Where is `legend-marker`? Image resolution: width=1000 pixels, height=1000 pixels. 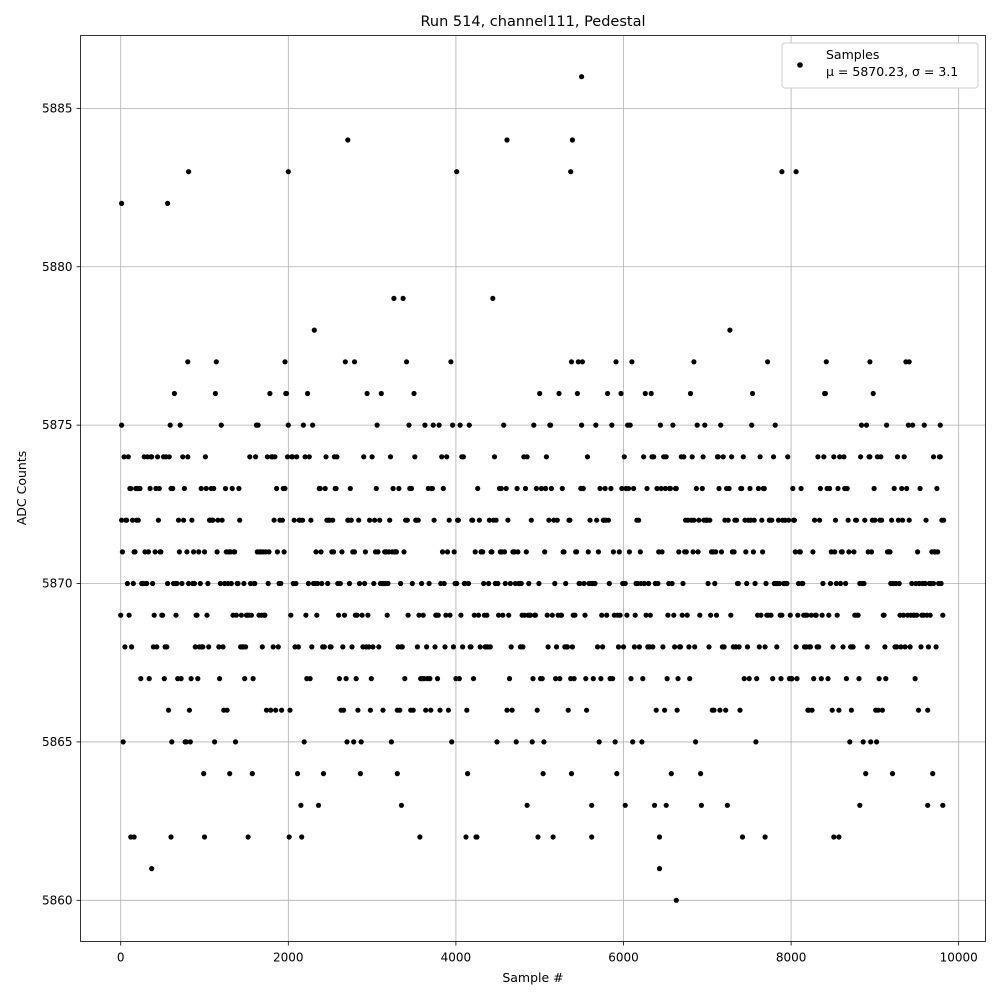
legend-marker is located at coordinates (800, 65).